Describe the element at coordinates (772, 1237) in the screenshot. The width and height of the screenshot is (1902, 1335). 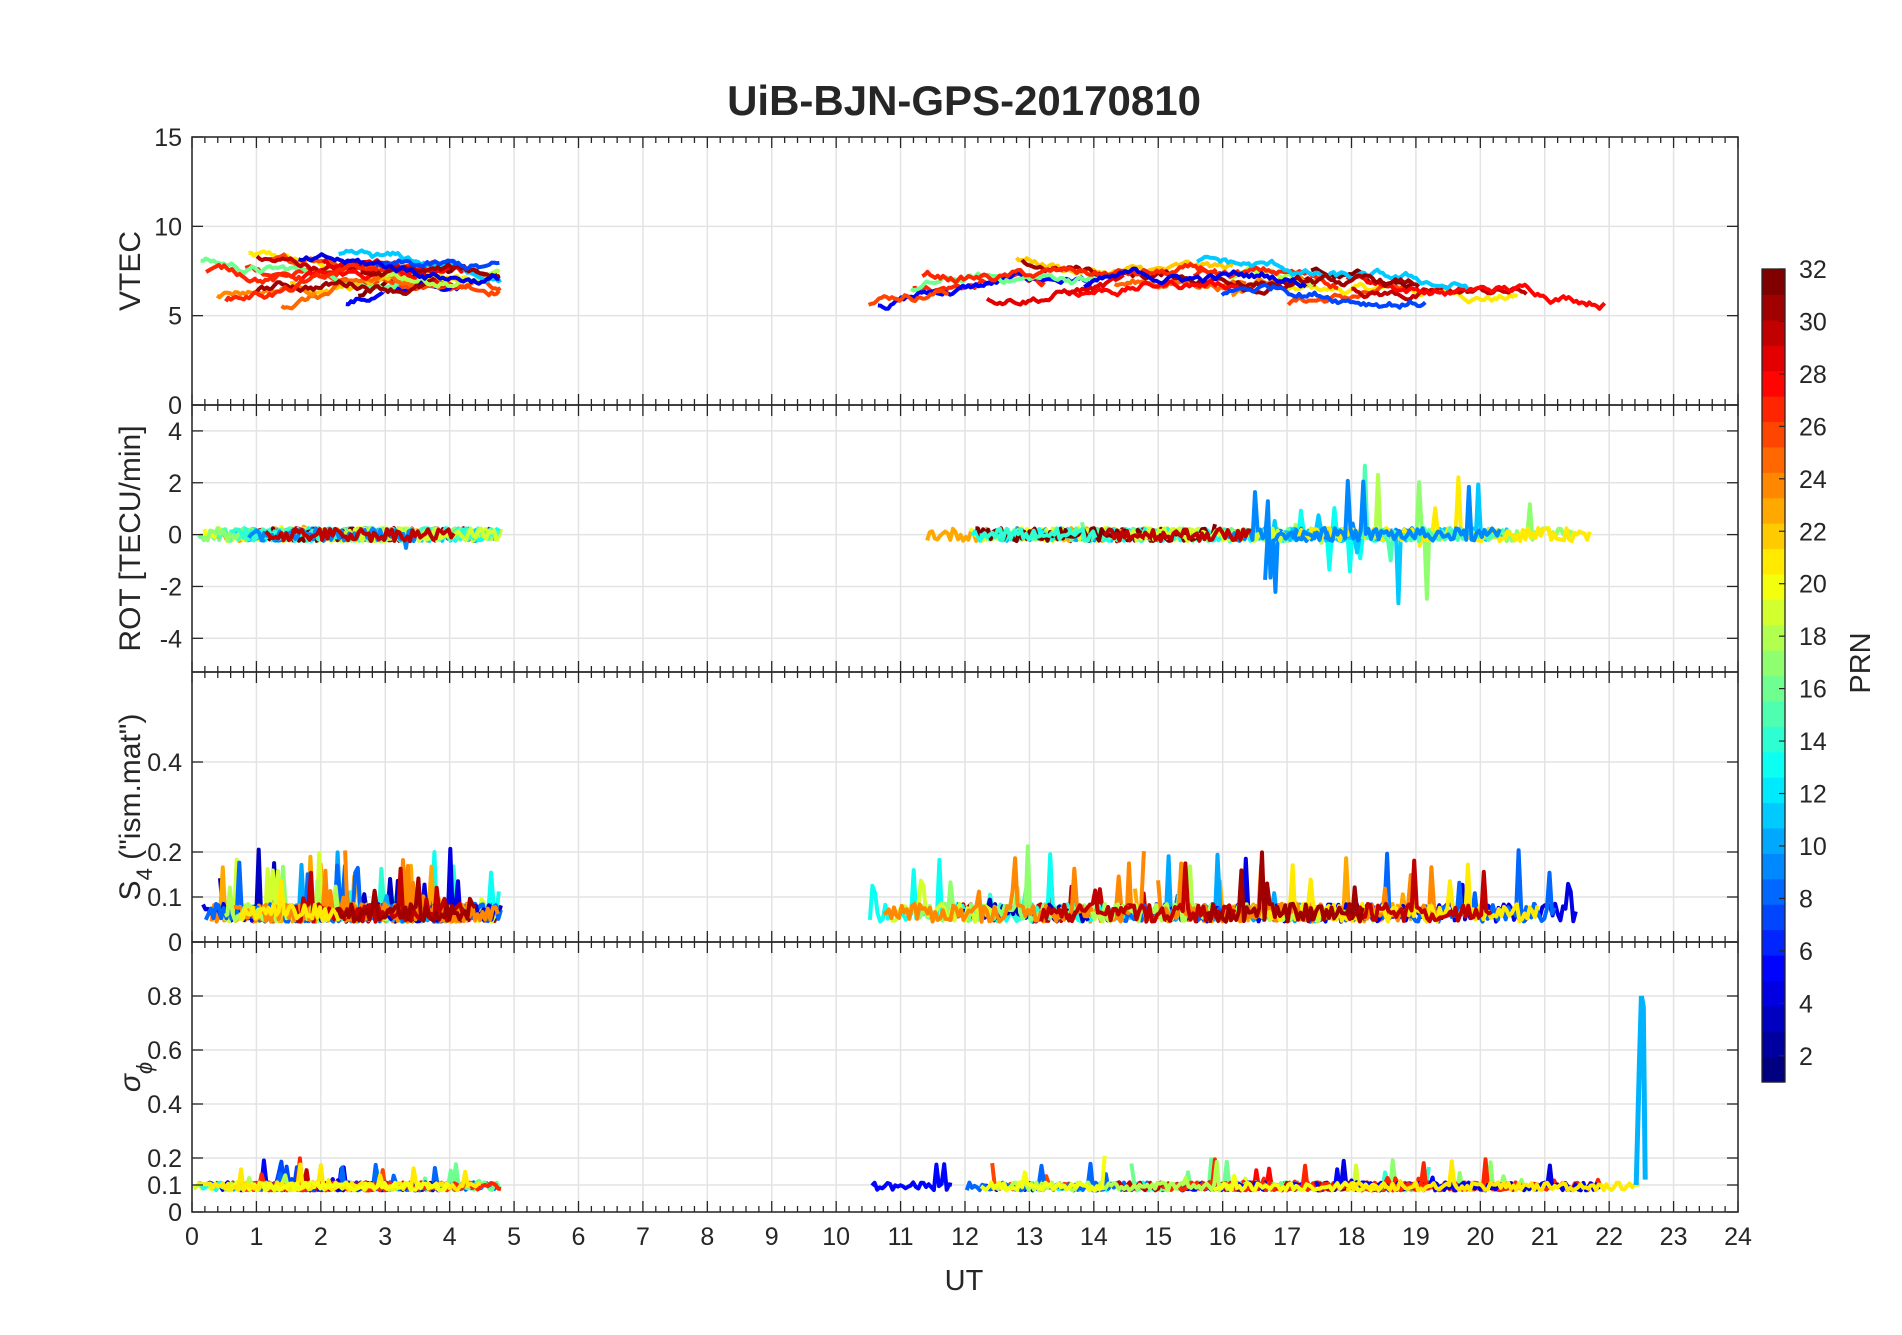
I see `x-tick-label: 9` at that location.